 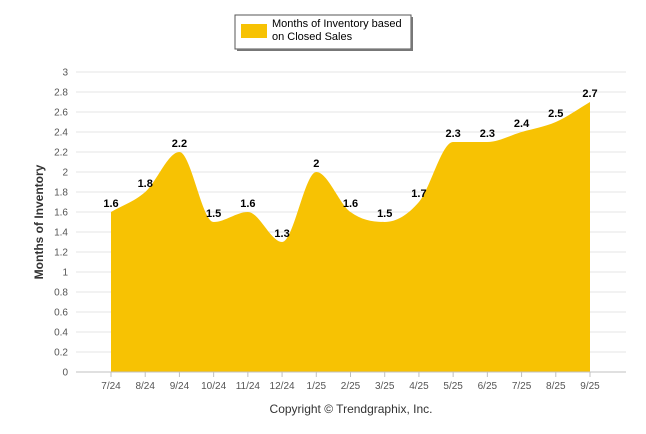 What do you see at coordinates (589, 94) in the screenshot?
I see `data-label: 2.7` at bounding box center [589, 94].